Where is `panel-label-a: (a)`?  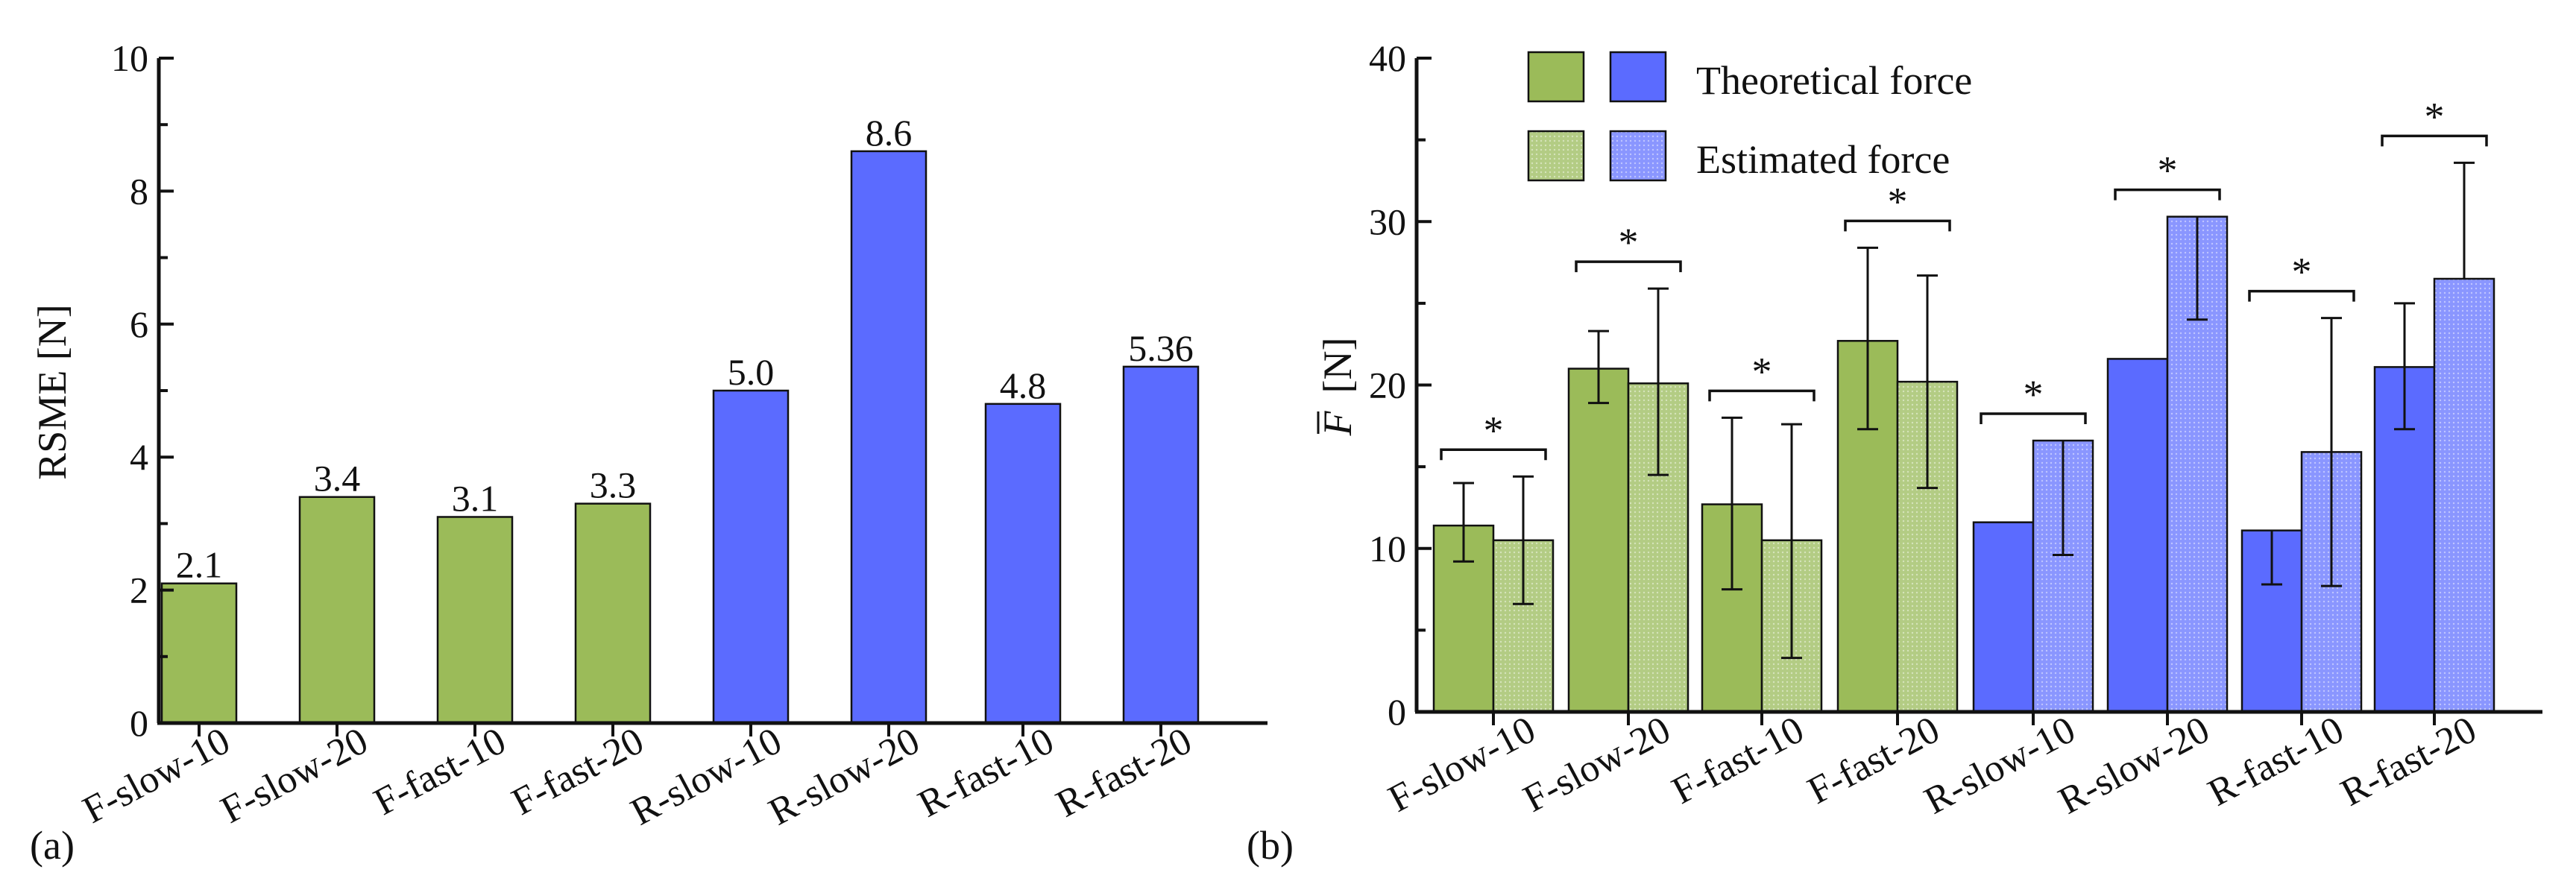
panel-label-a: (a) is located at coordinates (53, 845).